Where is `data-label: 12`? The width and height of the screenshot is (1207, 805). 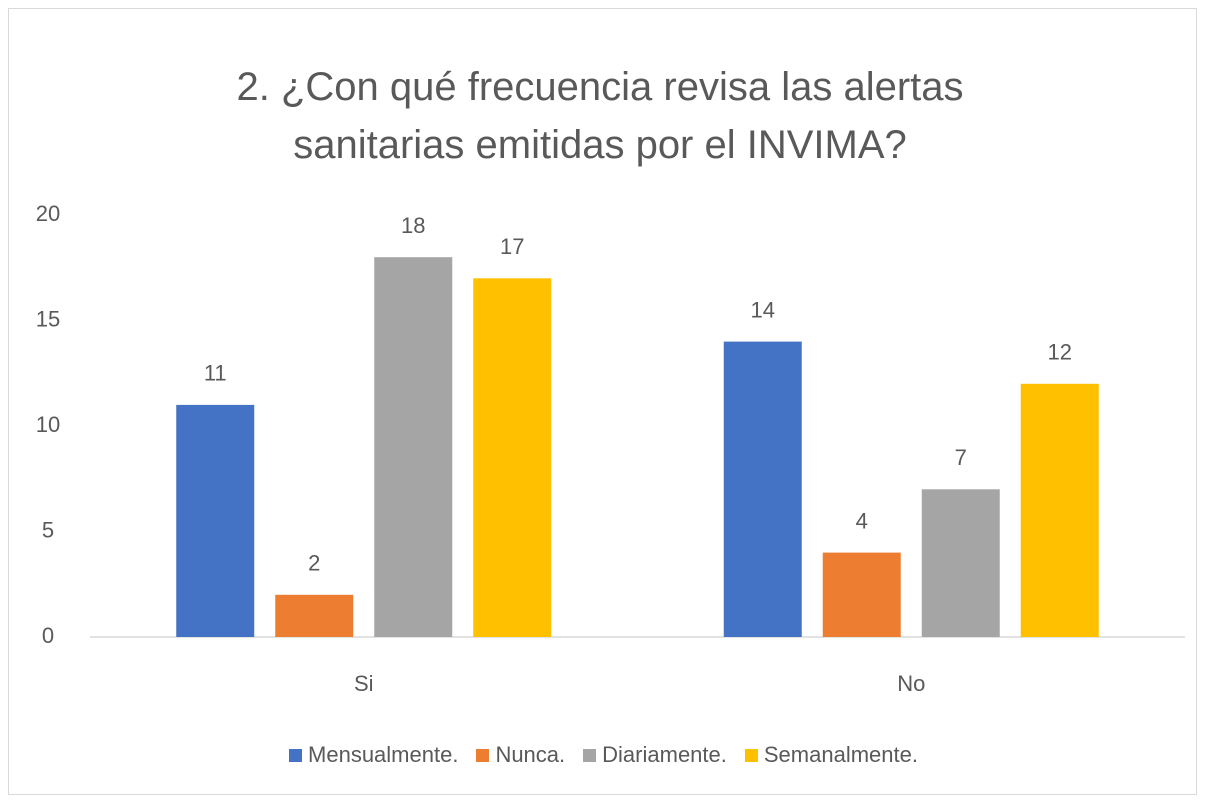
data-label: 12 is located at coordinates (1060, 352).